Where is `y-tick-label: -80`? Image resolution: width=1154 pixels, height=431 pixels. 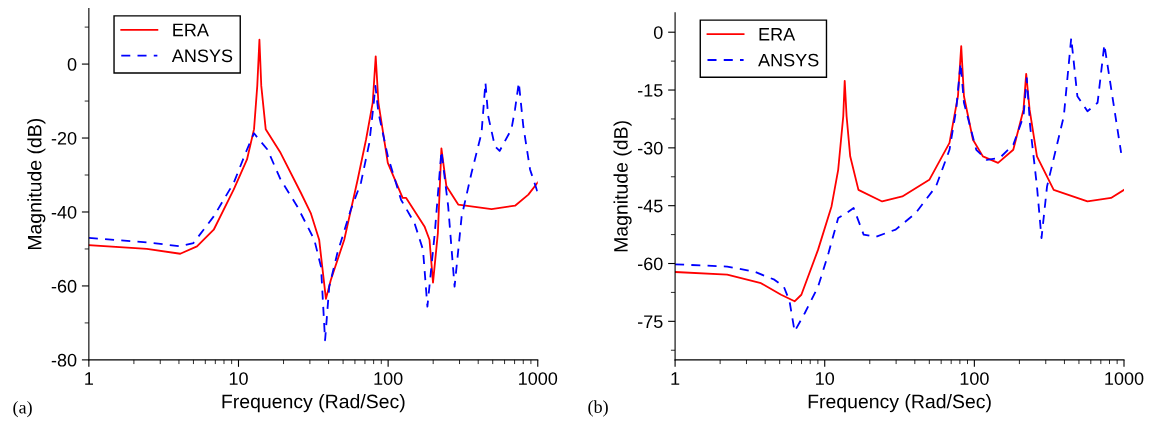
y-tick-label: -80 is located at coordinates (64, 360).